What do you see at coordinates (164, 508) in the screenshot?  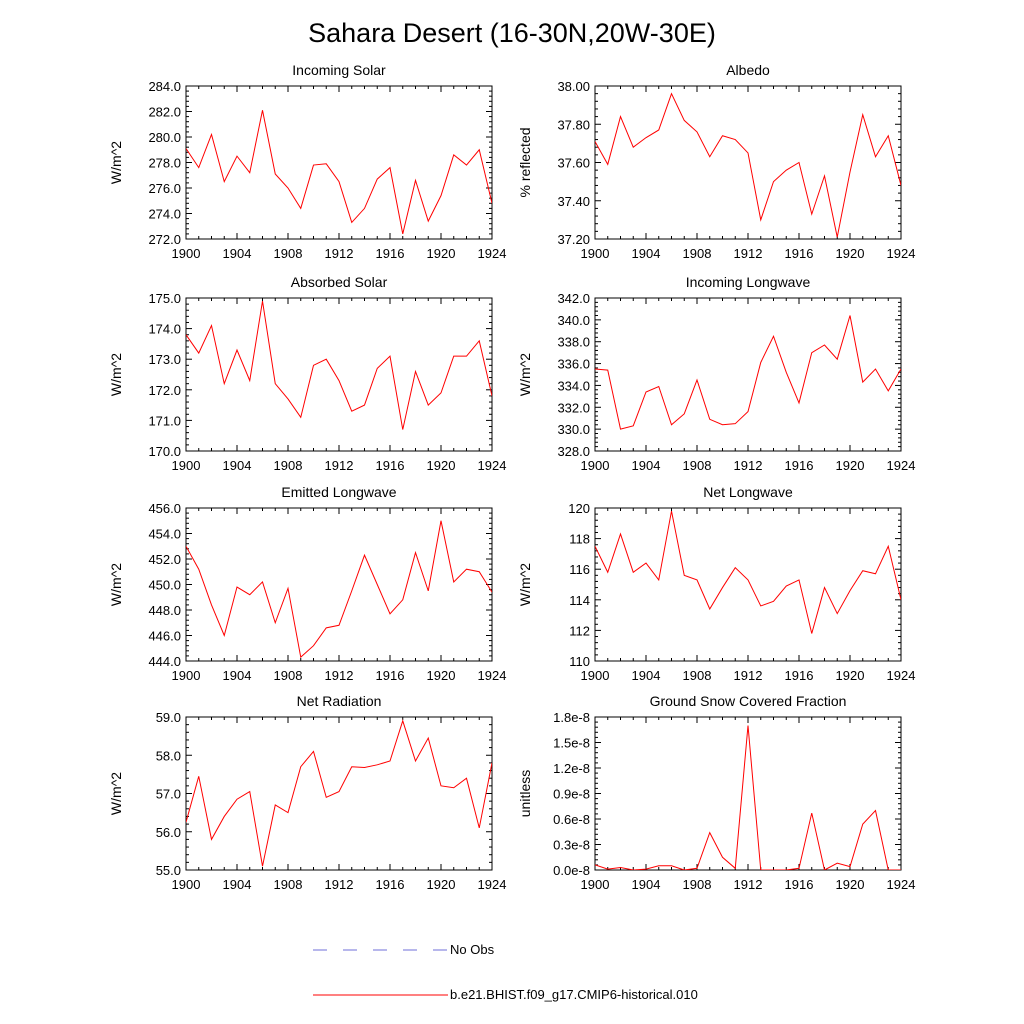 I see `y-tick-label: 456.0` at bounding box center [164, 508].